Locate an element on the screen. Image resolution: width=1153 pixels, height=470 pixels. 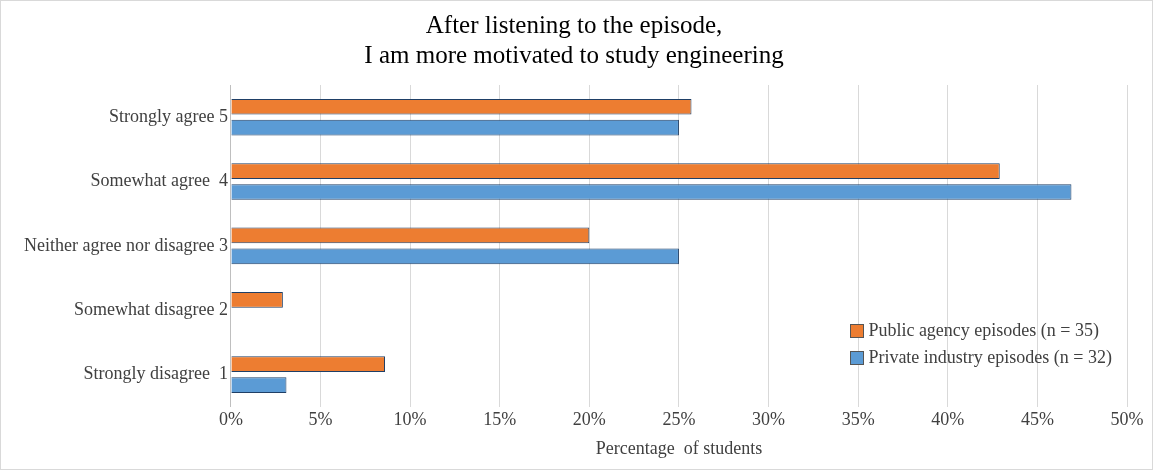
y-tick-label: Strongly agree 5 is located at coordinates (168, 115).